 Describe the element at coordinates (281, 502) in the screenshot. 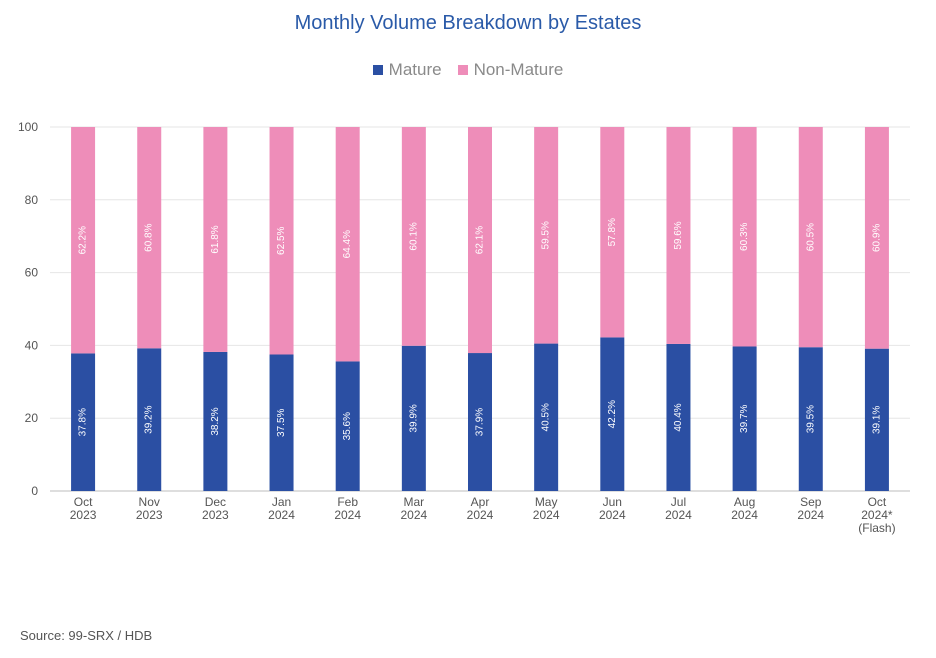

I see `x-tick-label: Jan` at that location.